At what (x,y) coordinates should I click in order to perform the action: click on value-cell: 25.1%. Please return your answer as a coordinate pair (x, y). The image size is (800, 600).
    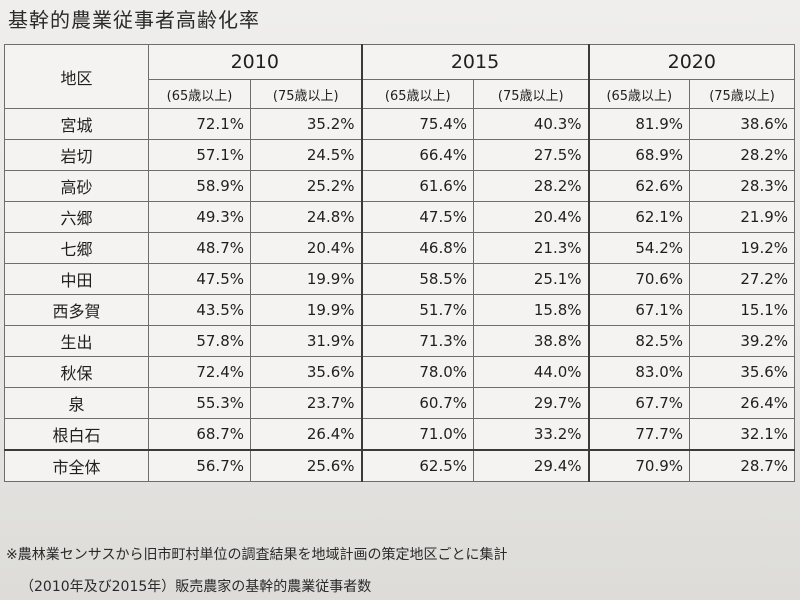
    Looking at the image, I should click on (531, 279).